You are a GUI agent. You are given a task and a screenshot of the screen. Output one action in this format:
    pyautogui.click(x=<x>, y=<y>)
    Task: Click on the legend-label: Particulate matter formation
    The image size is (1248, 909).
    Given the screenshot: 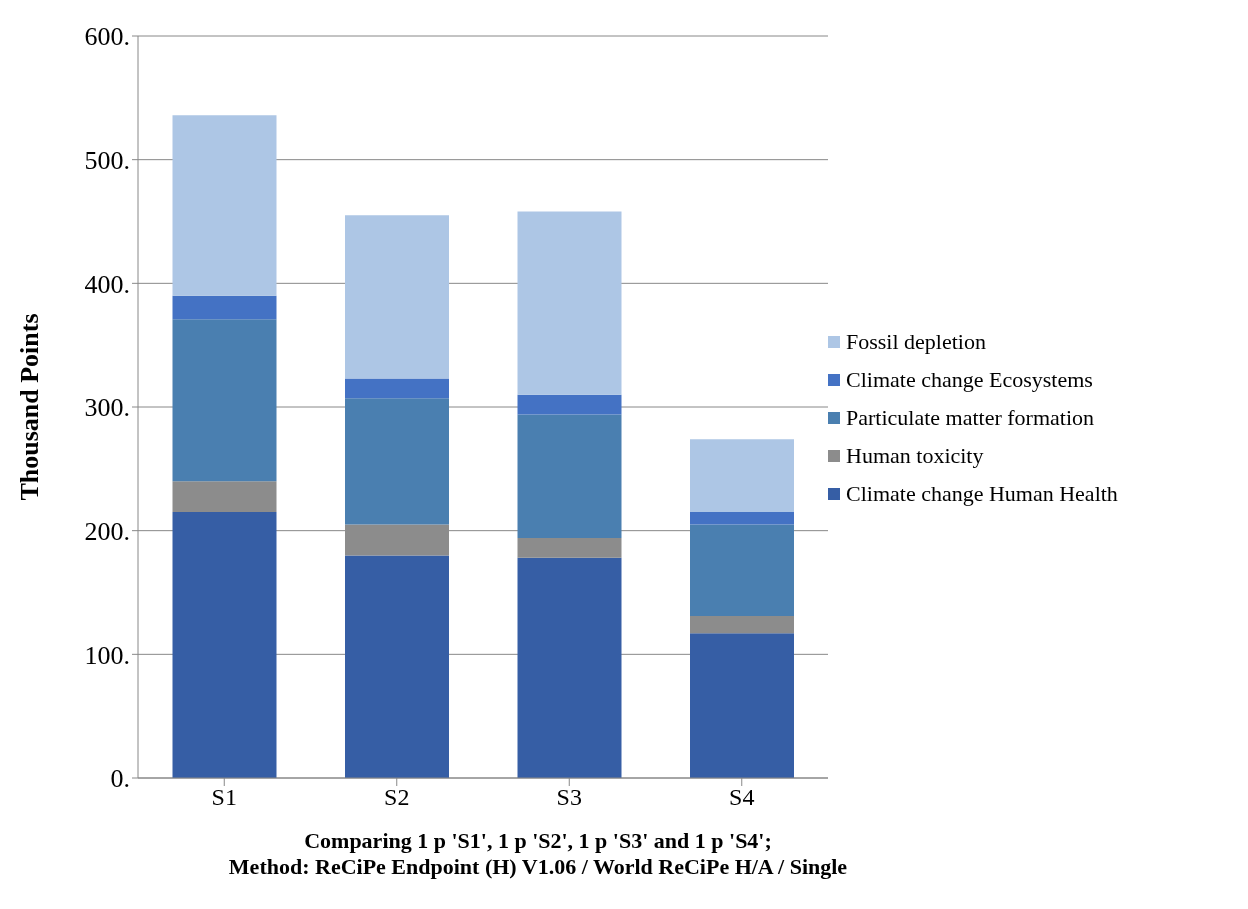 What is the action you would take?
    pyautogui.click(x=970, y=418)
    